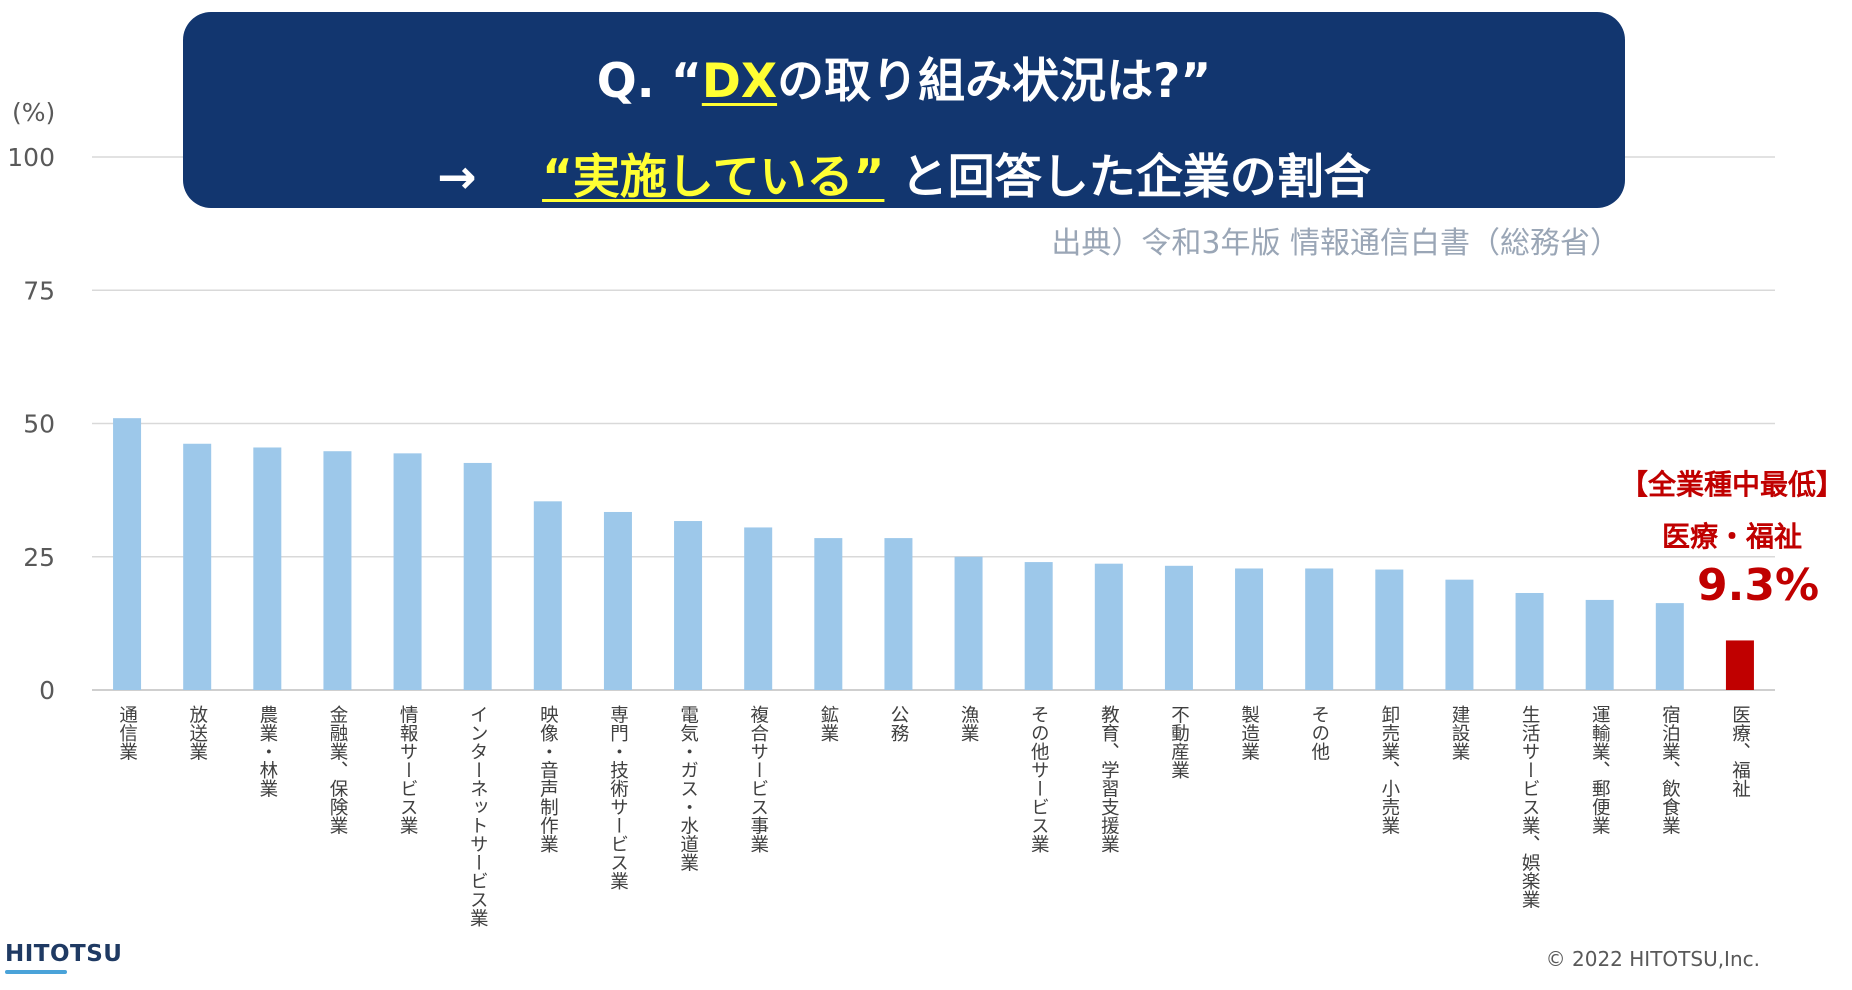 This screenshot has height=990, width=1852. Describe the element at coordinates (337, 770) in the screenshot. I see `x-category-label: 金融業、保険業` at that location.